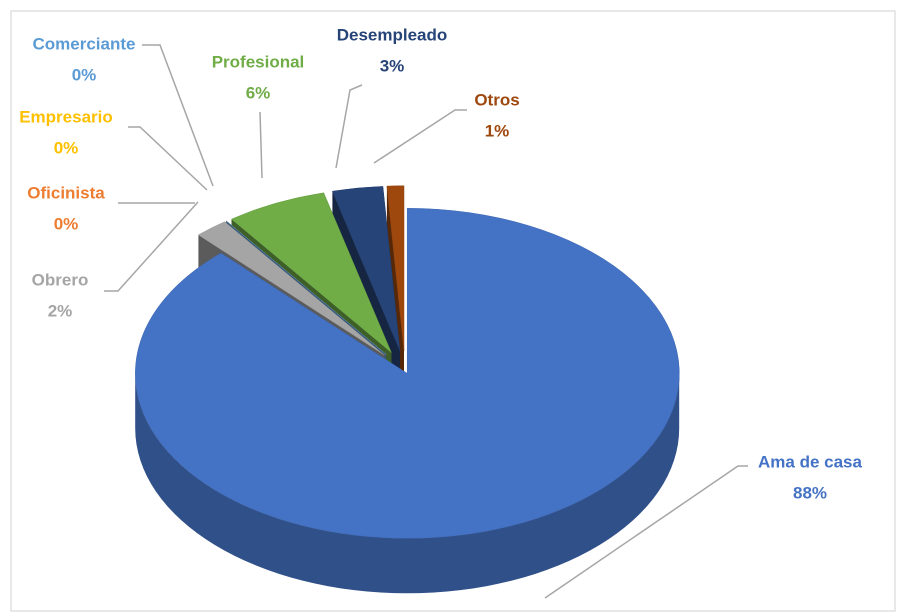 The image size is (906, 614). Describe the element at coordinates (810, 461) in the screenshot. I see `data-label-name: Ama de casa` at that location.